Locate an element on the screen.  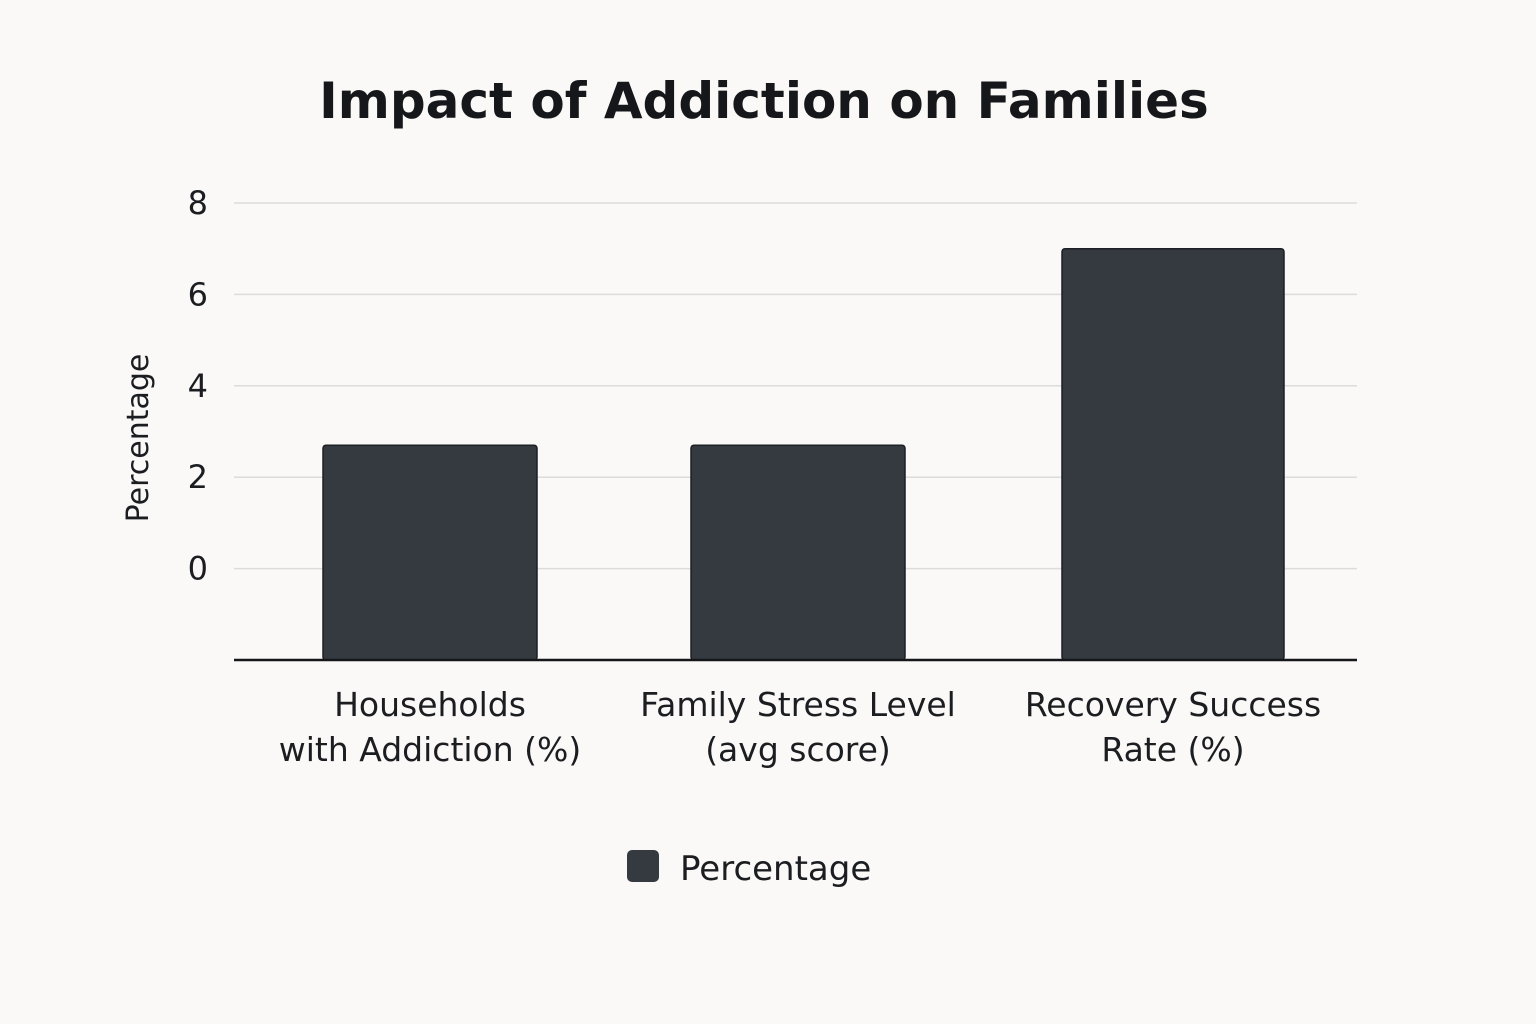
legend-swatch-percentage is located at coordinates (643, 866).